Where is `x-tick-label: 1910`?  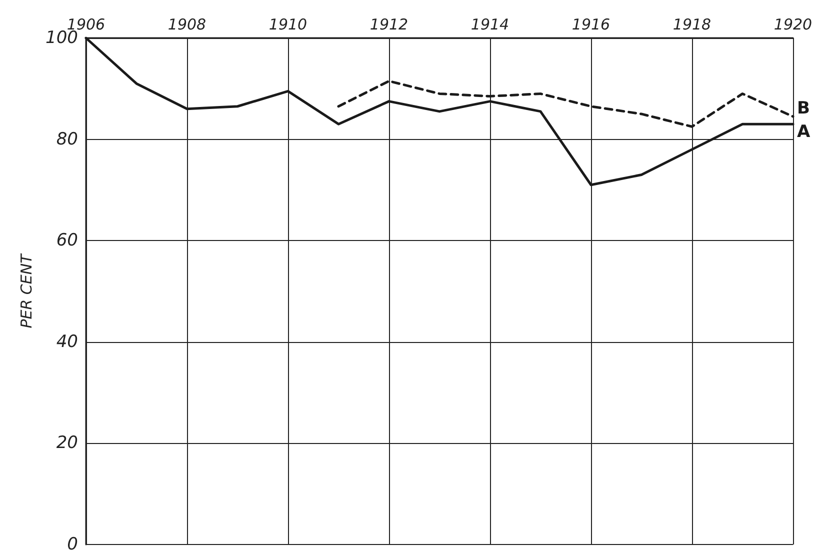 x-tick-label: 1910 is located at coordinates (288, 25).